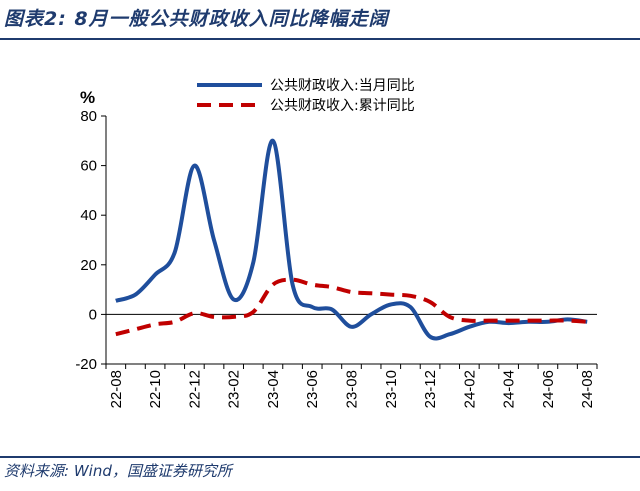 Image resolution: width=640 pixels, height=491 pixels. I want to click on x-tick-label: 23-06, so click(312, 389).